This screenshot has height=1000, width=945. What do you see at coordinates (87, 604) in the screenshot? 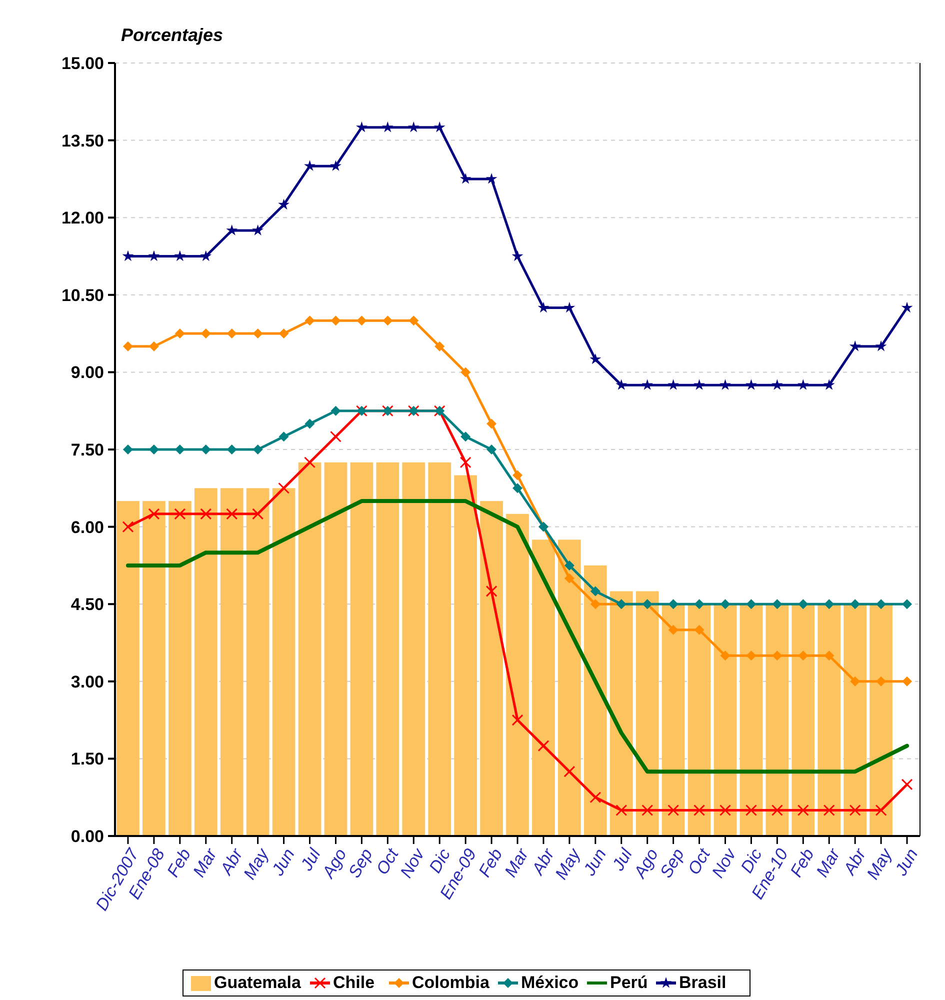
I see `y-tick-label: 4.50` at bounding box center [87, 604].